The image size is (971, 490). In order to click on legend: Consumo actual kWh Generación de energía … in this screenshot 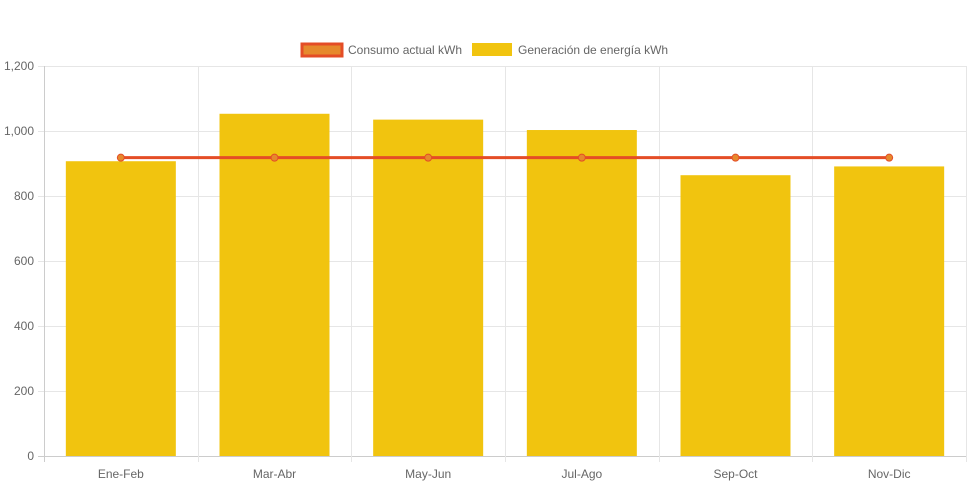, I will do `click(484, 50)`.